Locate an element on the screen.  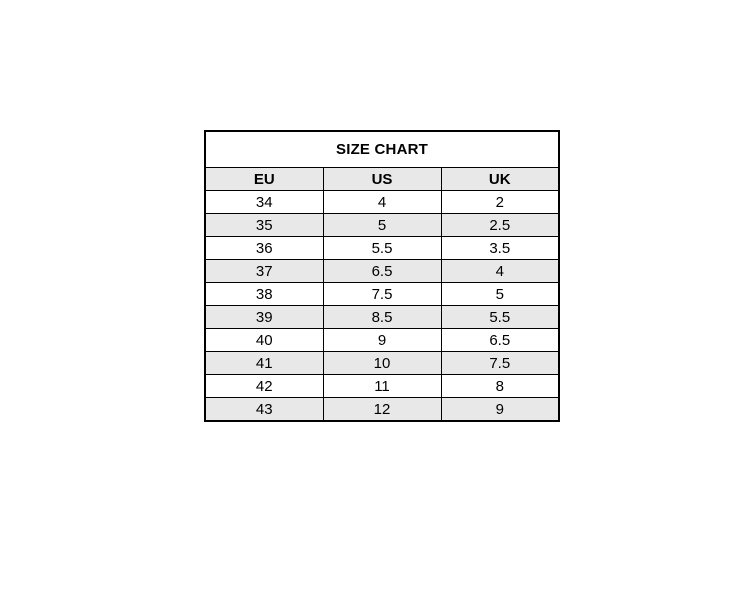
eu-size-cell: 42 is located at coordinates (264, 386).